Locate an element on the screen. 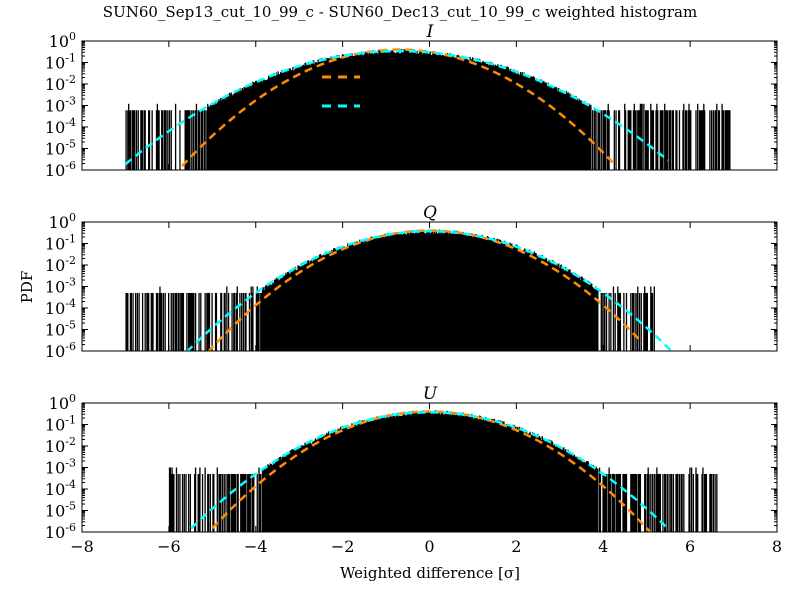  y-tick-label: 10⁻² is located at coordinates (60, 83).